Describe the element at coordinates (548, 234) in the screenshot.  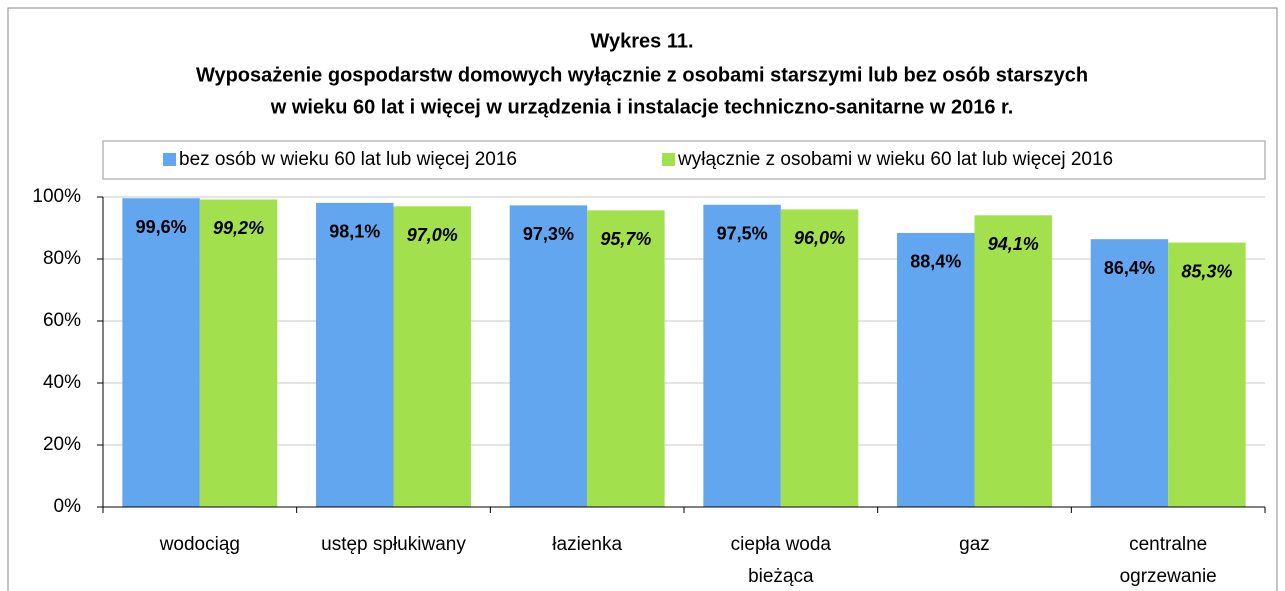
I see `data-label: 97,3%` at that location.